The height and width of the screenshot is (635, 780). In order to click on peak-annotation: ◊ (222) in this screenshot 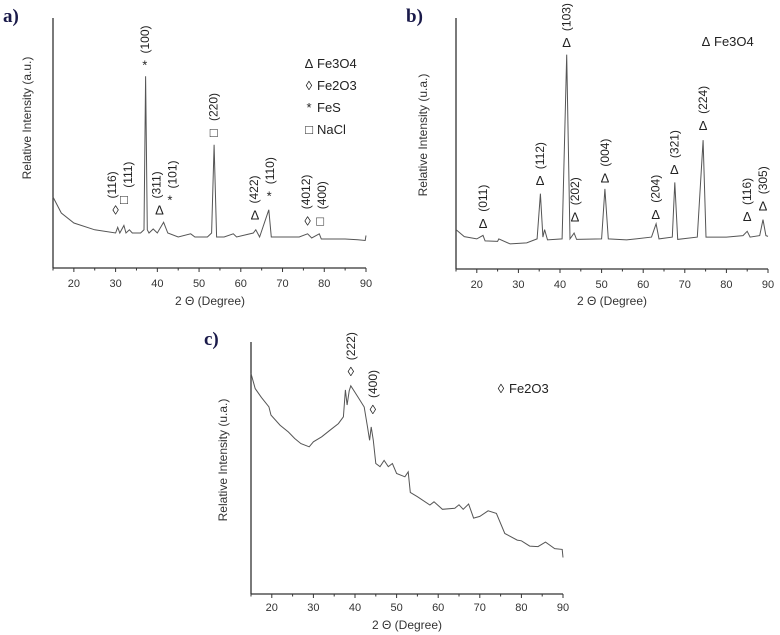, I will do `click(351, 355)`.